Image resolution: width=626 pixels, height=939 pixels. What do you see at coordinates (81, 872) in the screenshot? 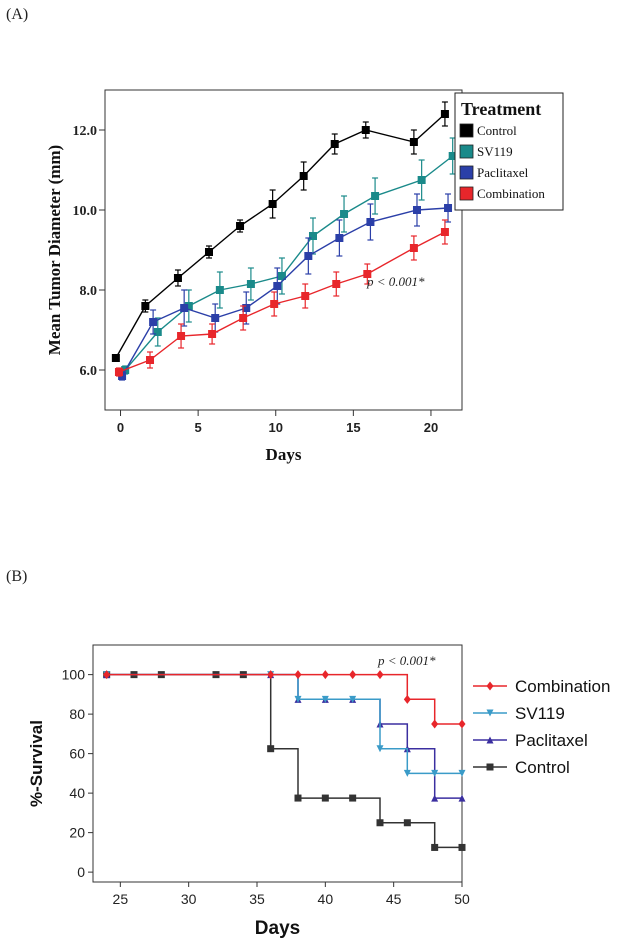
I see `y-tick-label-b: 0` at bounding box center [81, 872].